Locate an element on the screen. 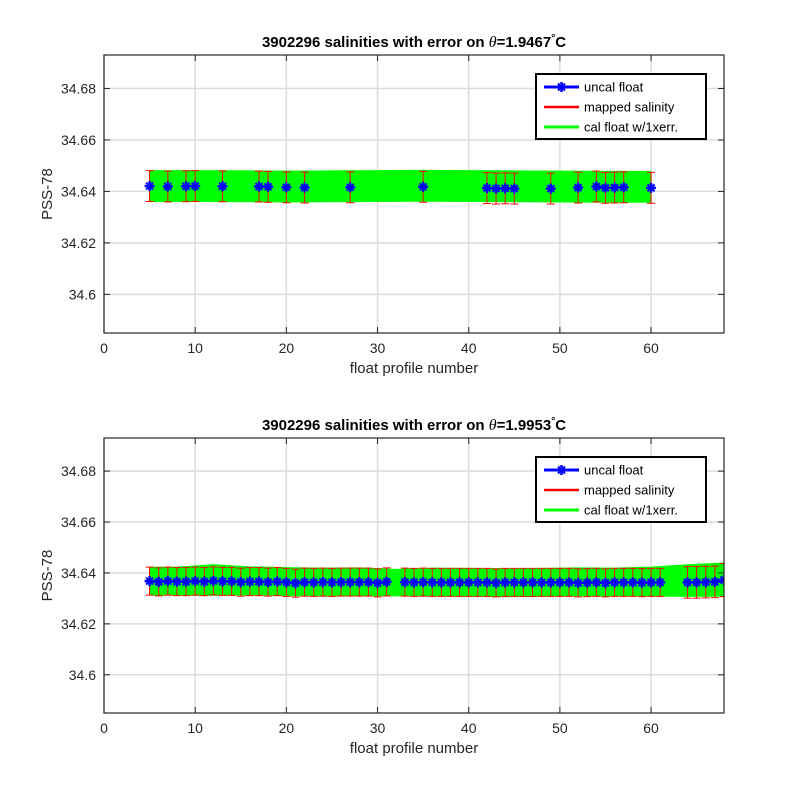  error-bar is located at coordinates (722, 580).